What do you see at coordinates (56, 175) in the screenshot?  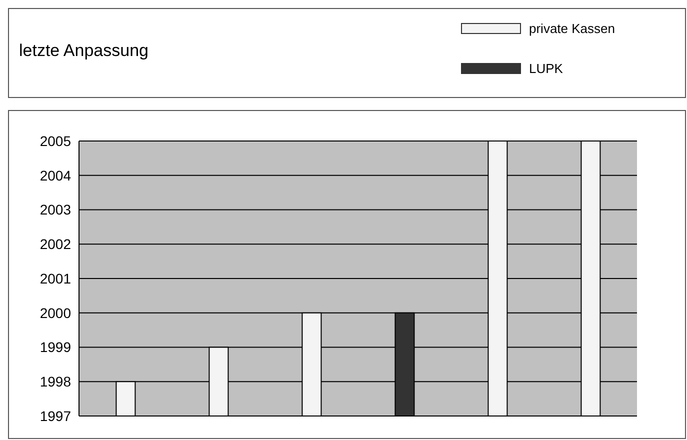 I see `y-tick-label: 2004` at bounding box center [56, 175].